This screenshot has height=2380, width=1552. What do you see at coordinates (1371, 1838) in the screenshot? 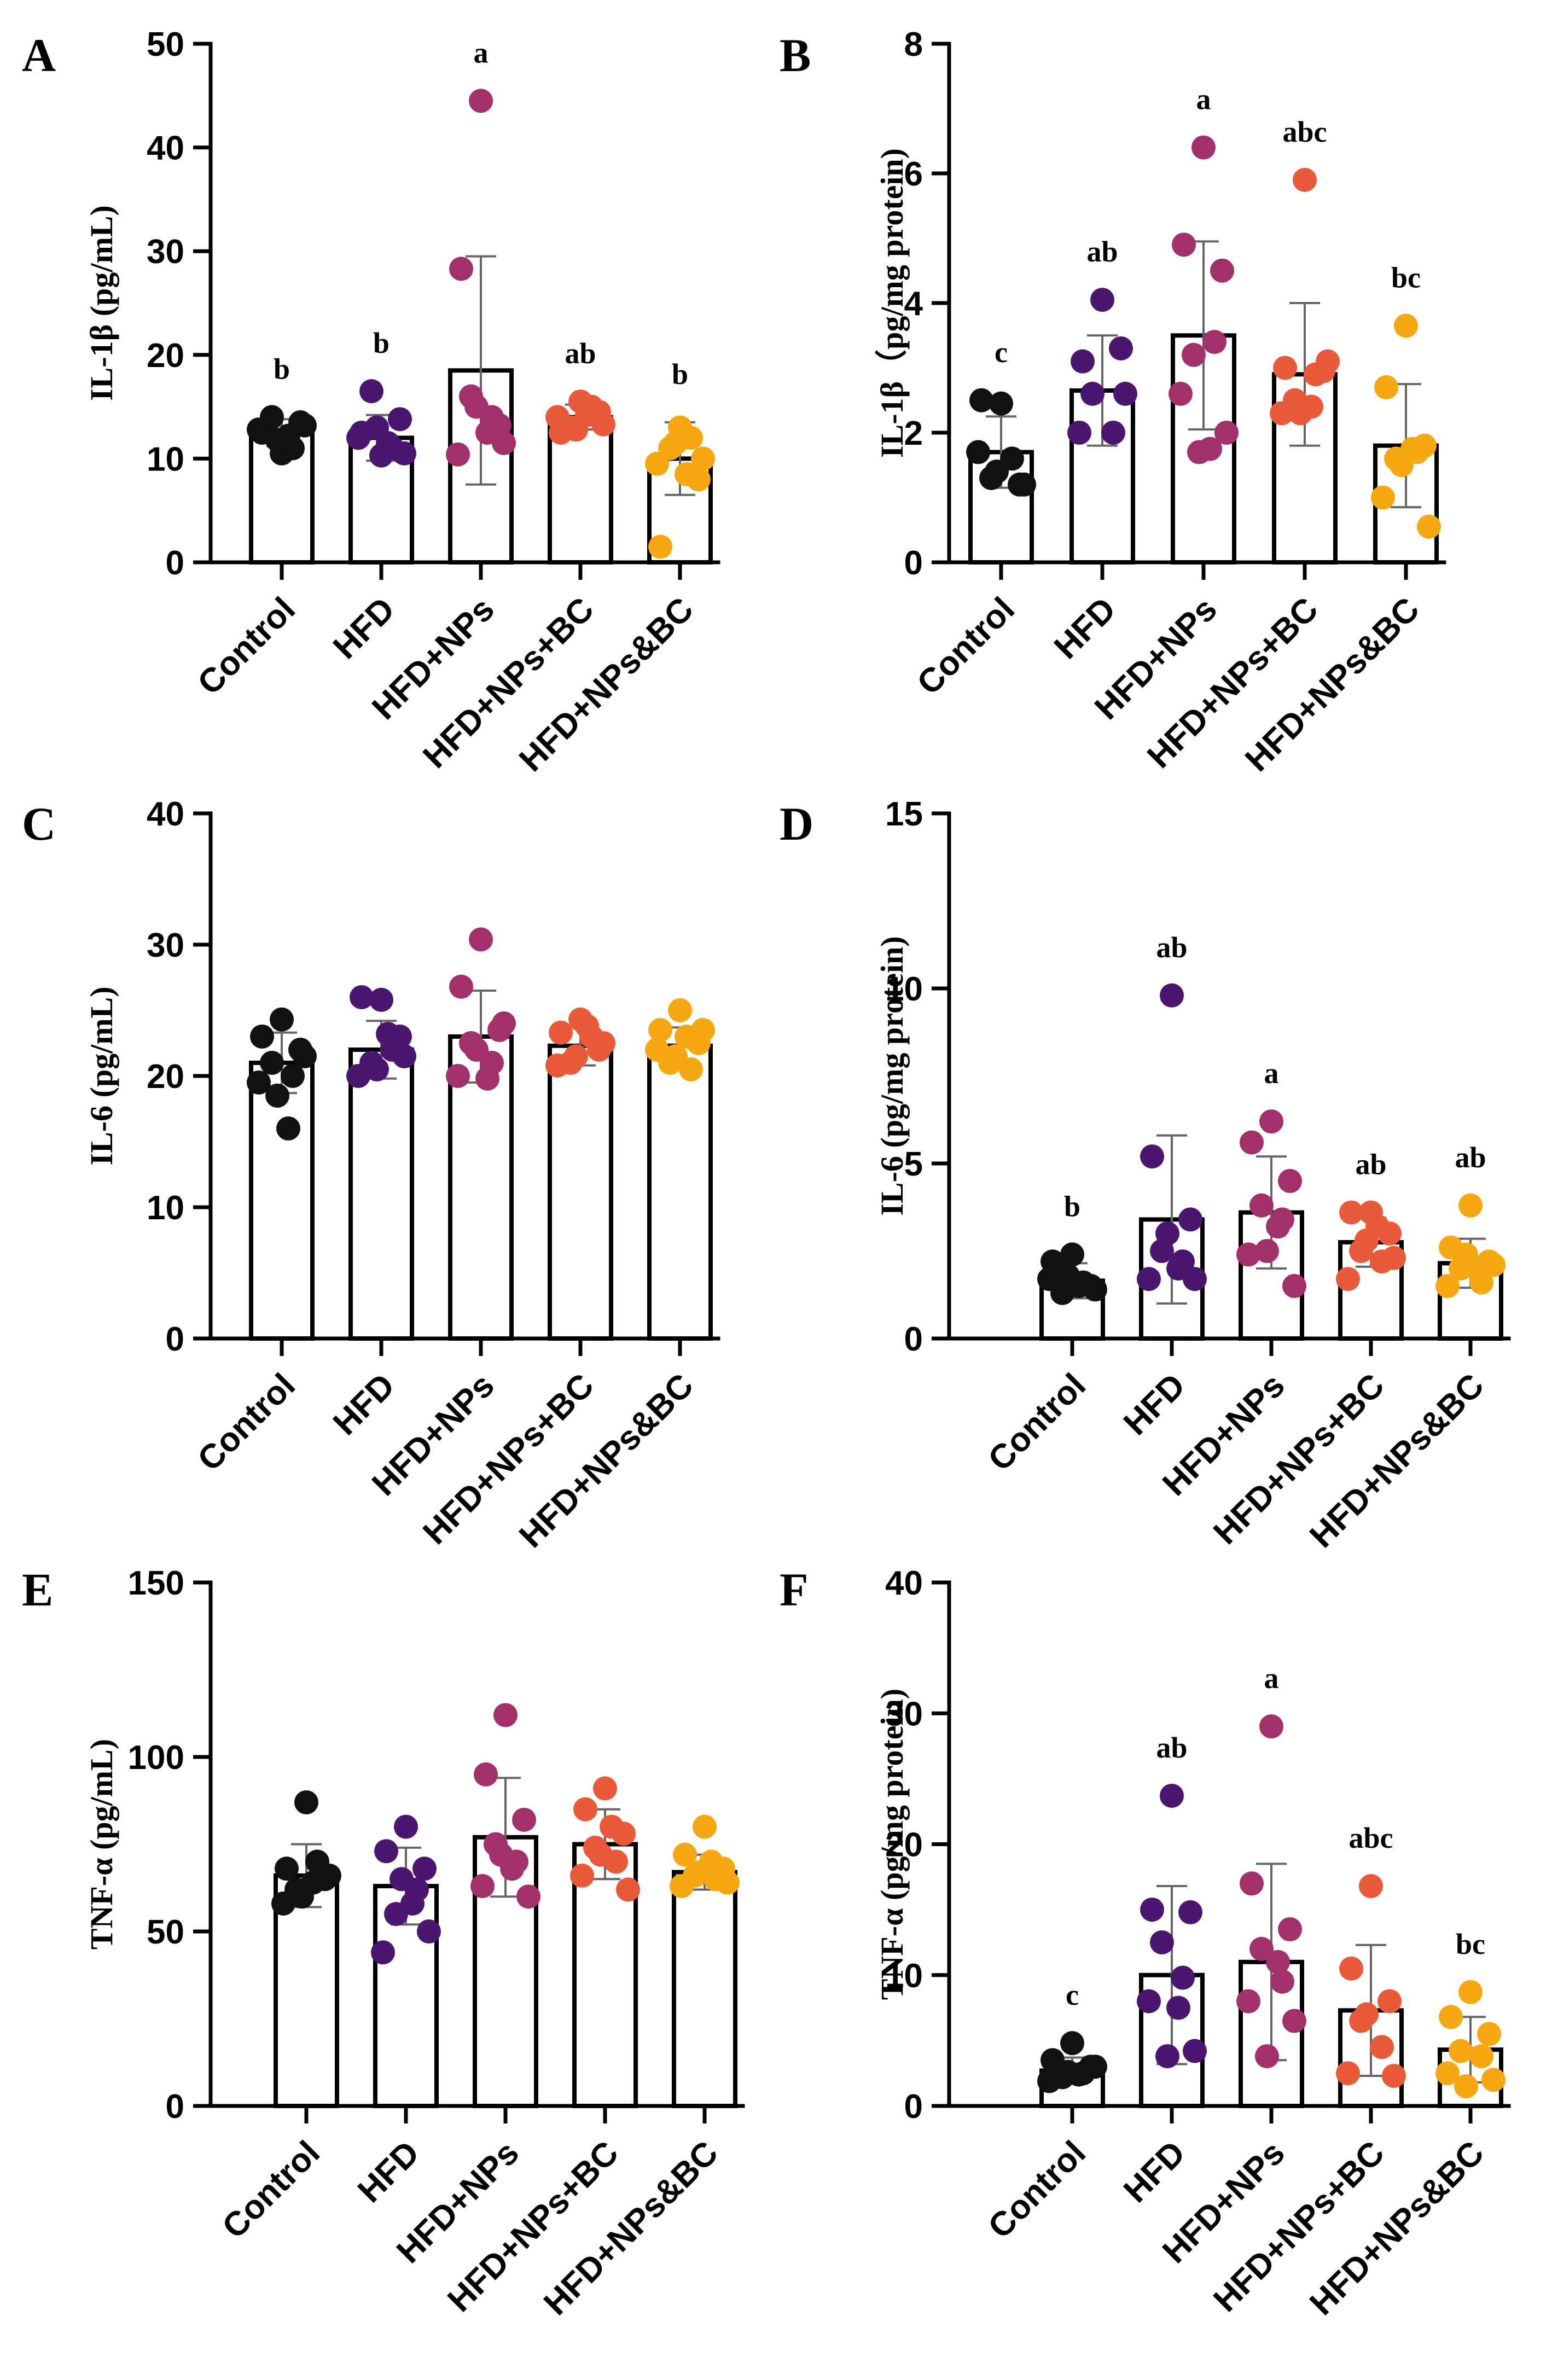
I see `significance-letter: abc` at bounding box center [1371, 1838].